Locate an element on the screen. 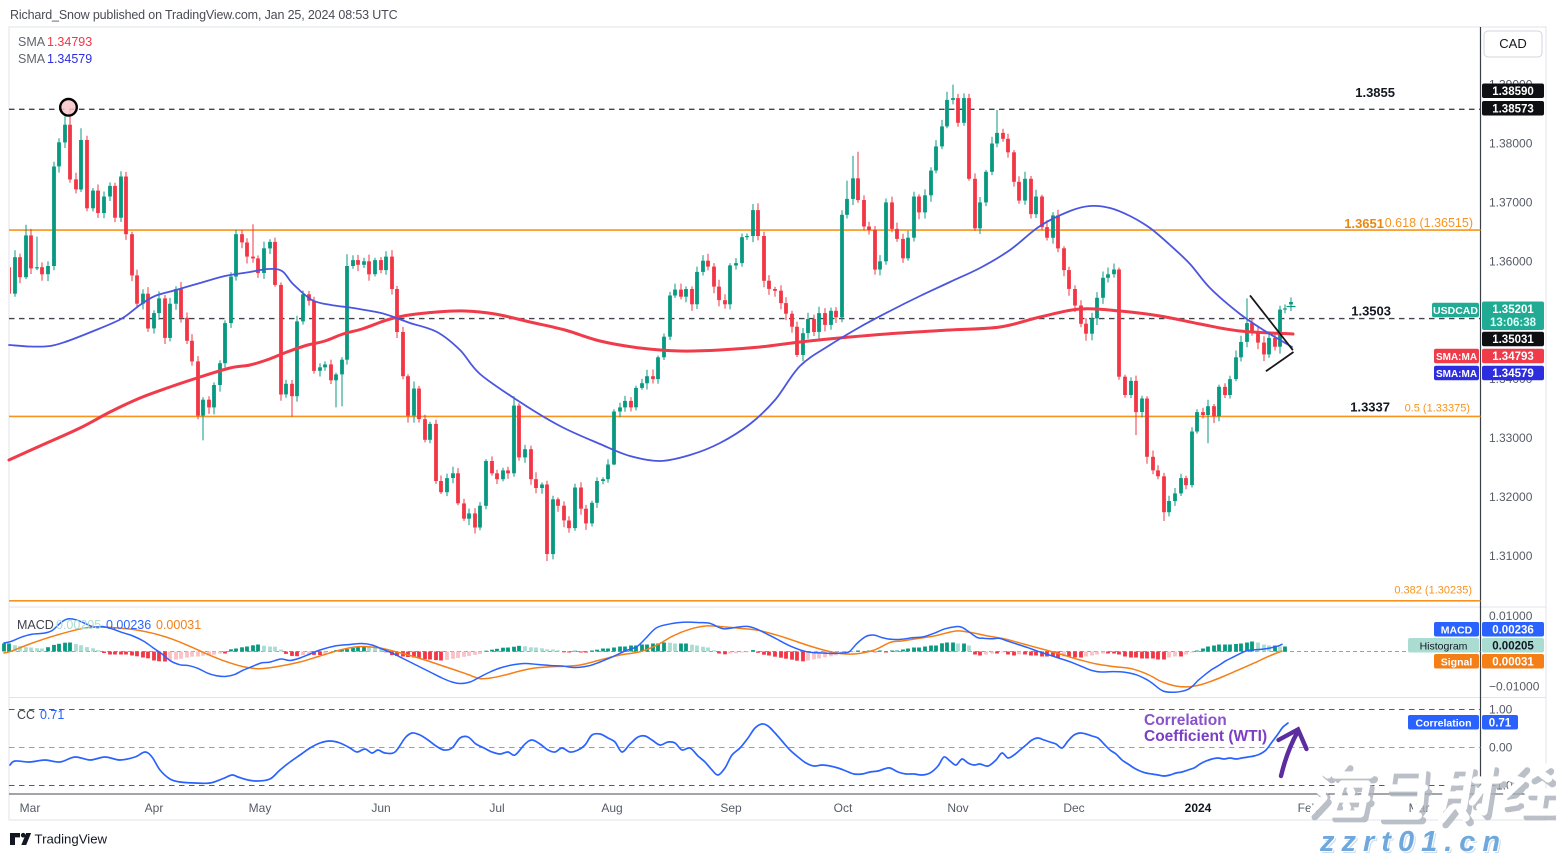  svg-text: 2024 is located at coordinates (1198, 808).